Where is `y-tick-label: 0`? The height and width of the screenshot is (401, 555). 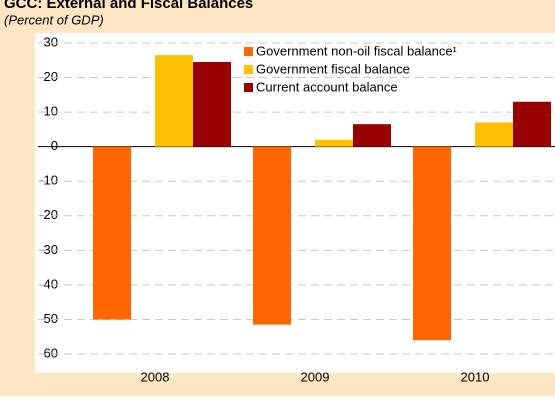
y-tick-label: 0 is located at coordinates (54, 145).